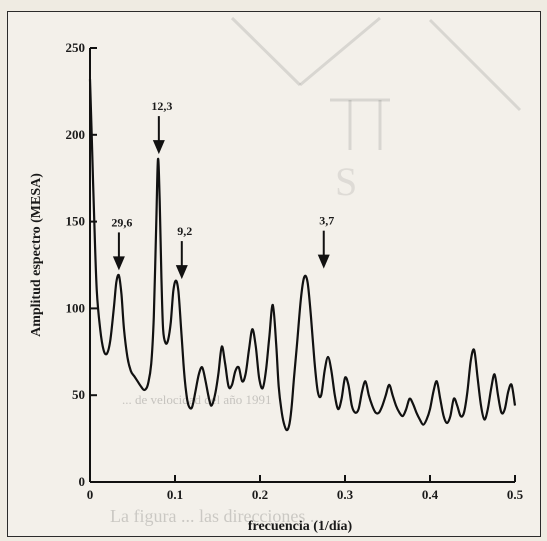  What do you see at coordinates (345, 494) in the screenshot?
I see `x-tick-label: 0.3` at bounding box center [345, 494].